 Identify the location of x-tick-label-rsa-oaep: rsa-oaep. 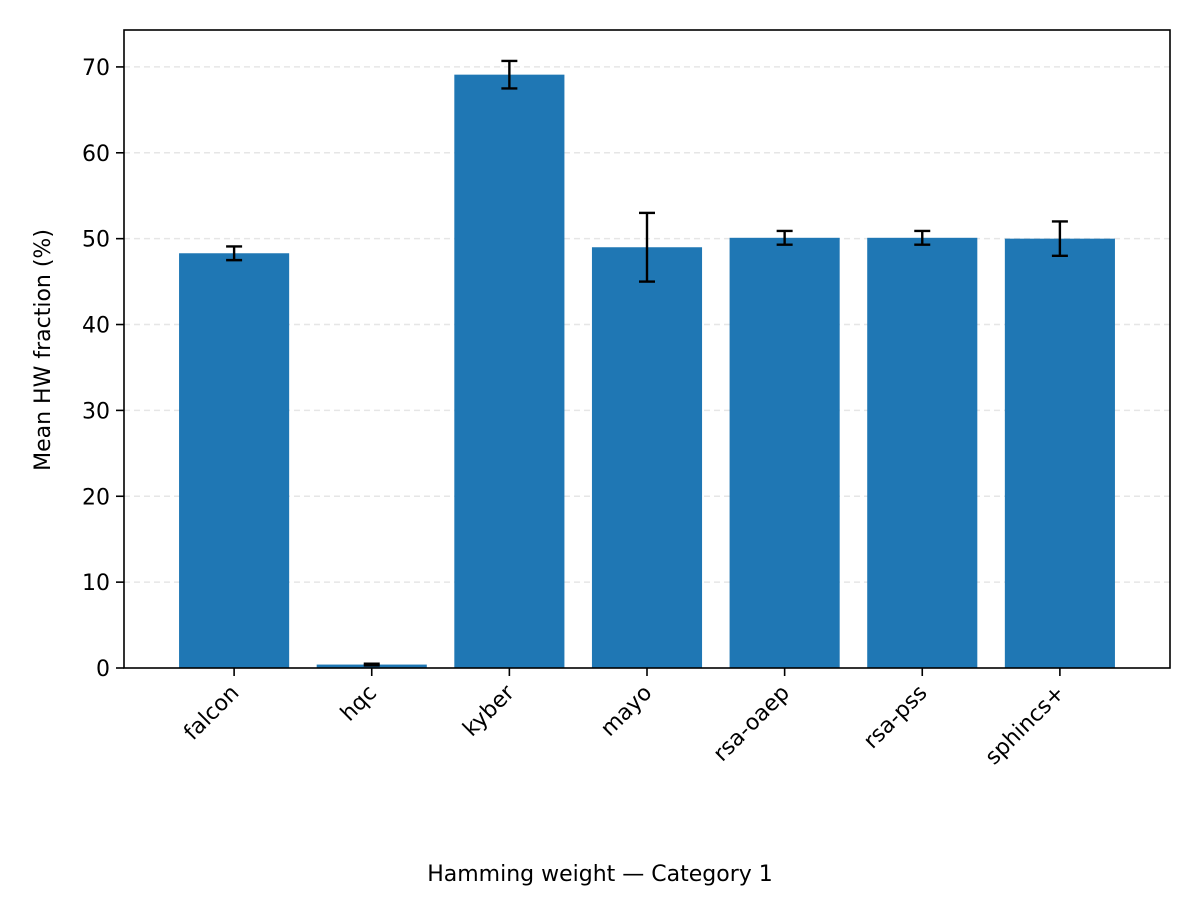
(752, 724).